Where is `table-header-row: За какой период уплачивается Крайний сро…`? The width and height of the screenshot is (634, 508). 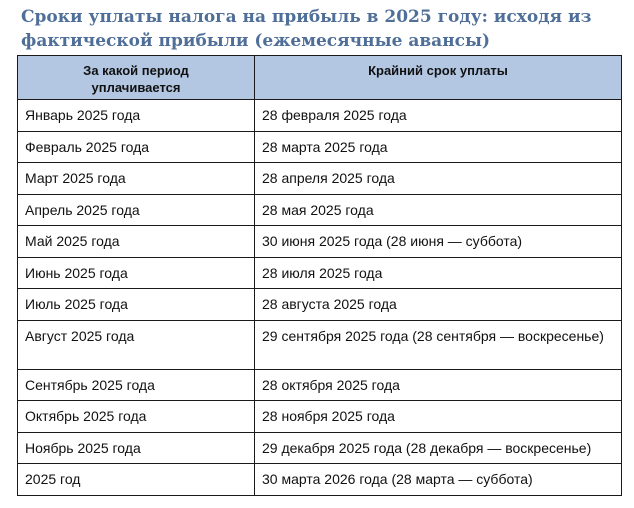
table-header-row: За какой период уплачивается Крайний сро… is located at coordinates (319, 77).